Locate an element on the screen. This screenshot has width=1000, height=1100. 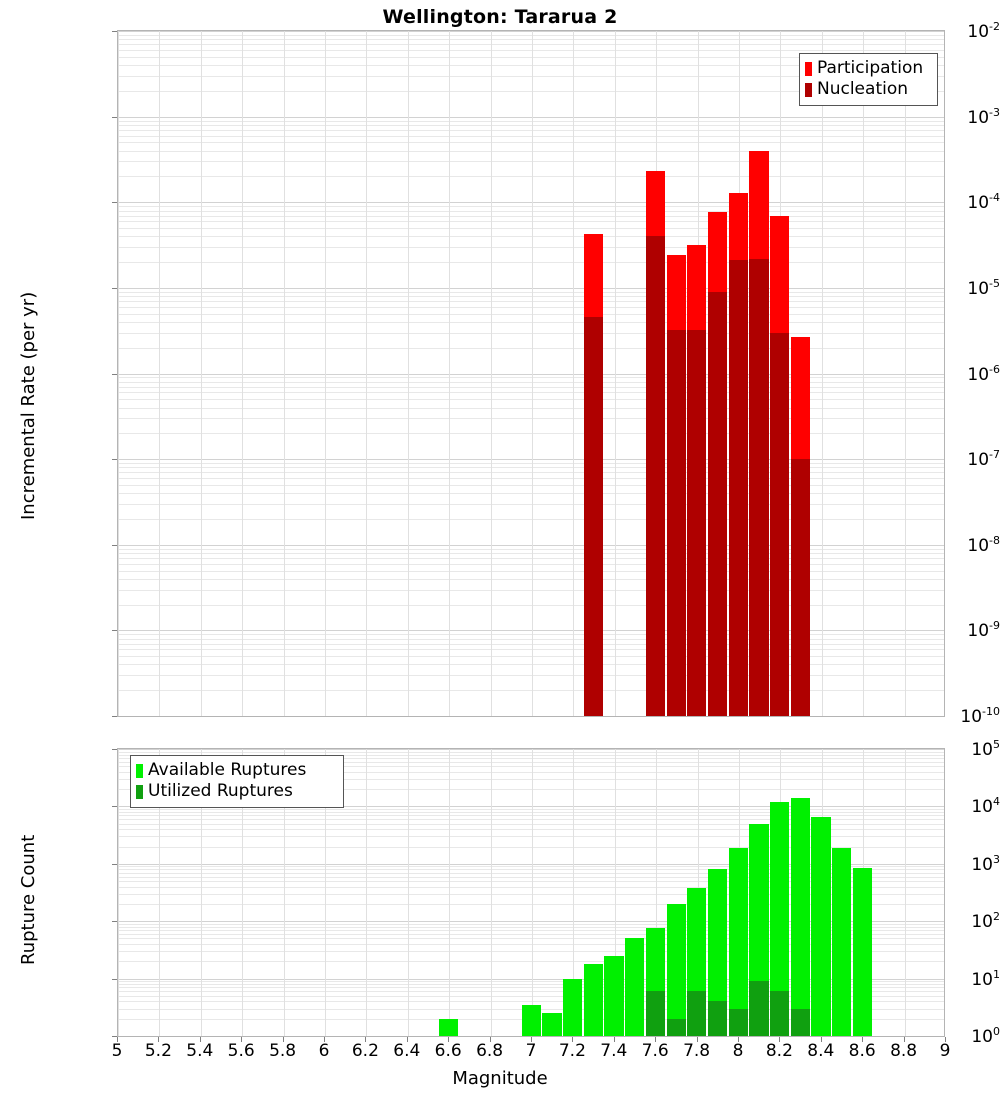
x-tick-label: 8.4 is located at coordinates (821, 1051).